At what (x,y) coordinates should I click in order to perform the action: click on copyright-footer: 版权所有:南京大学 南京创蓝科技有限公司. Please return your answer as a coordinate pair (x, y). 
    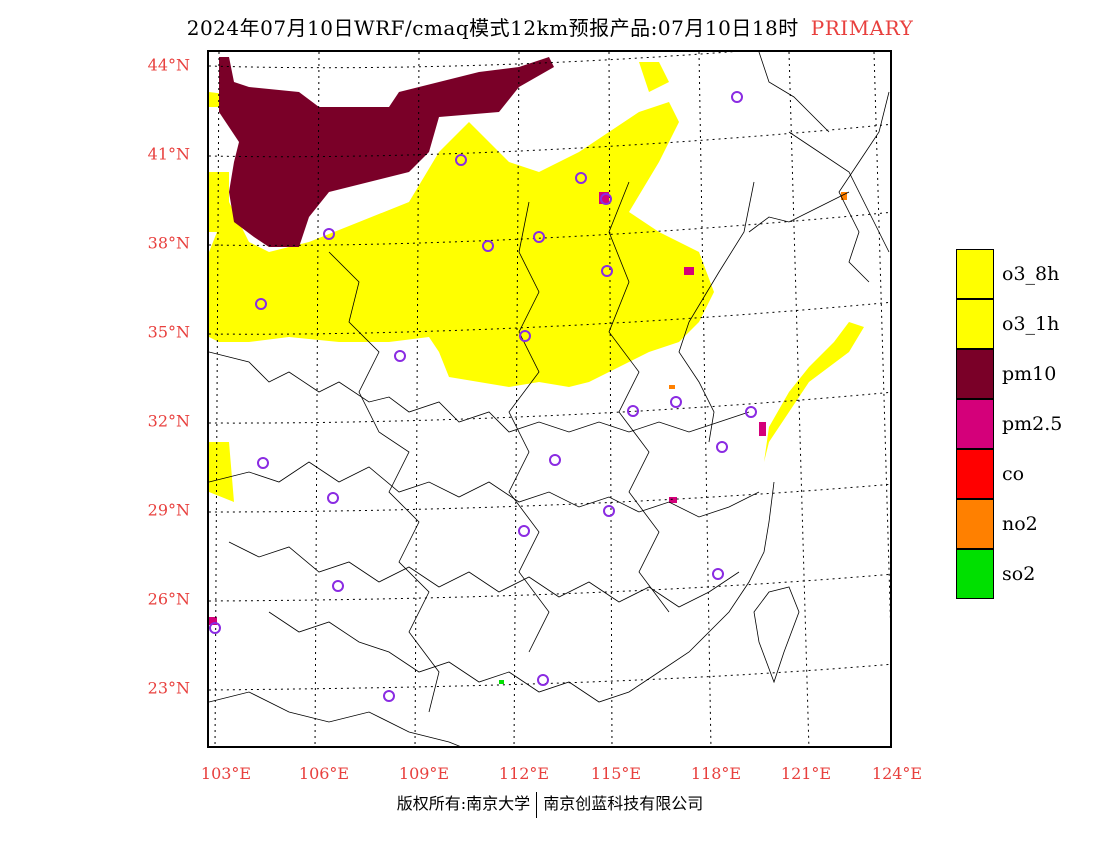
    Looking at the image, I should click on (550, 804).